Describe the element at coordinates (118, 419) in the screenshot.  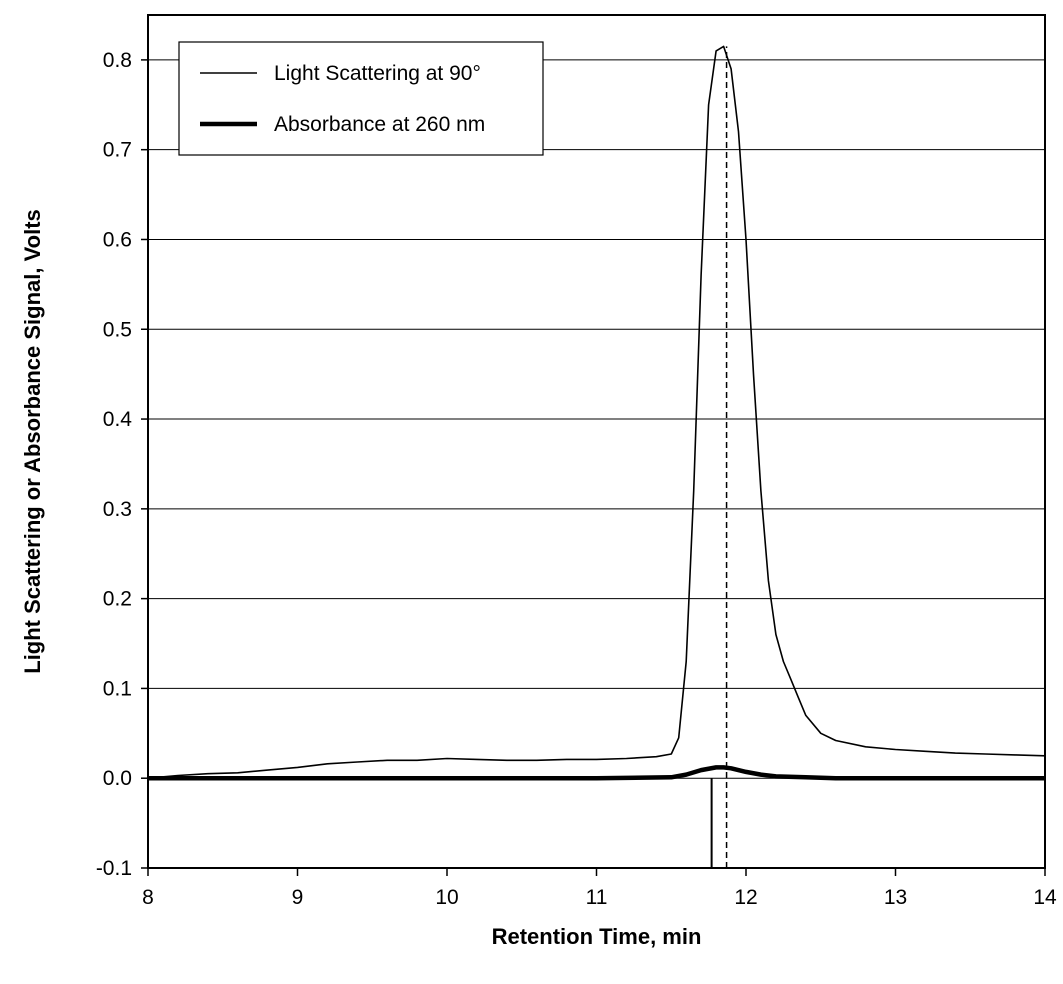
I see `y-tick-label: 0.4` at that location.